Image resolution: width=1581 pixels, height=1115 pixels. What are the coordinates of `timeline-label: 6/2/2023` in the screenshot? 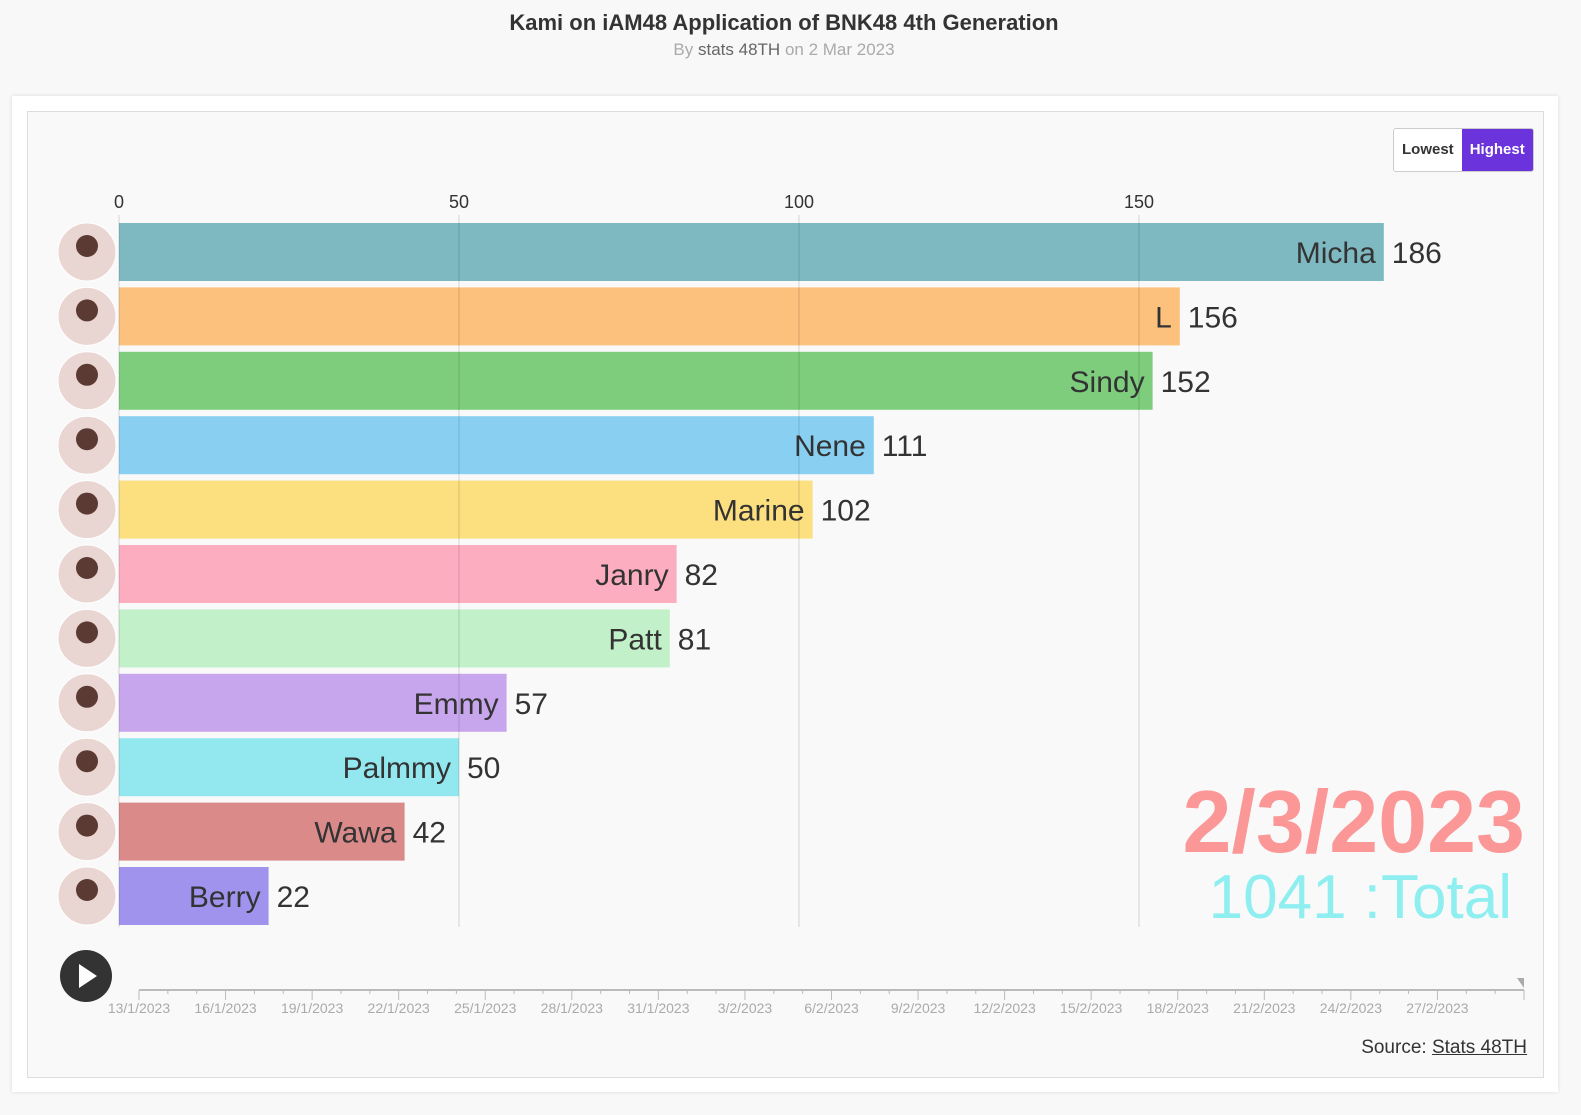 It's located at (831, 1008).